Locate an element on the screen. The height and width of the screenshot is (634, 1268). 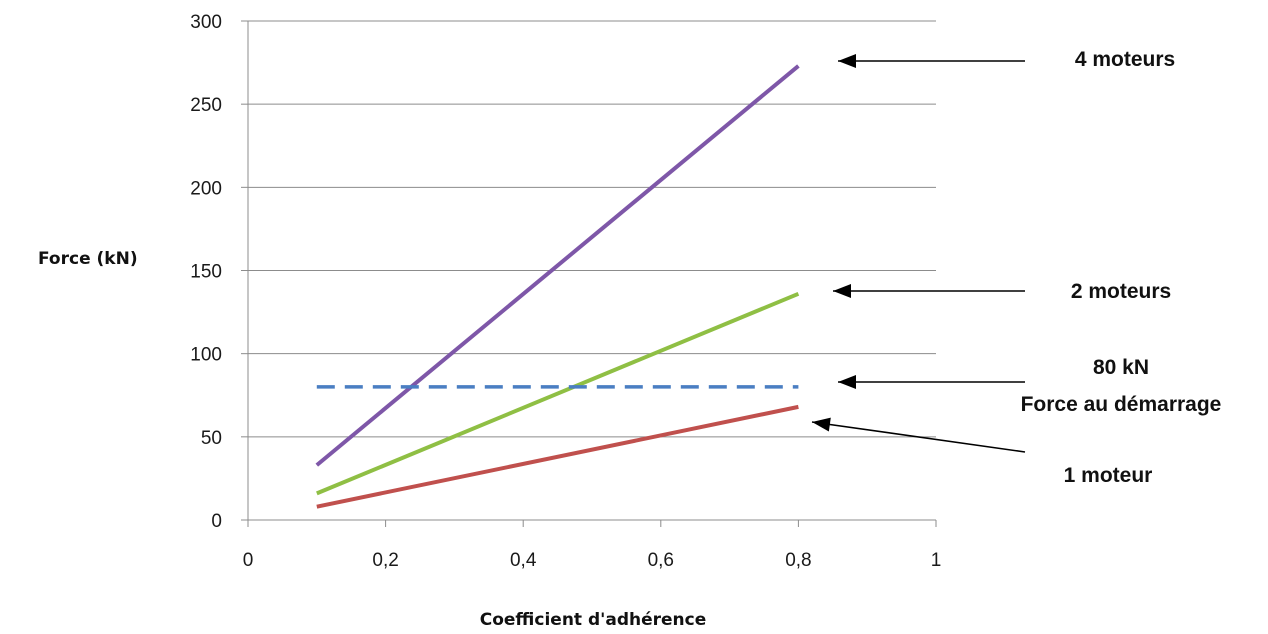
x-tick-label: 0,8 is located at coordinates (798, 560).